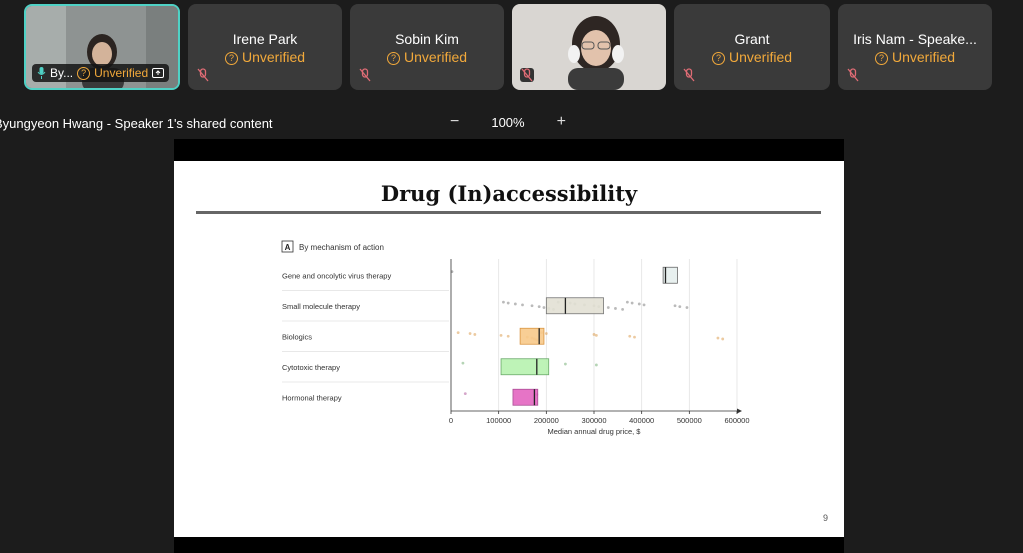 This screenshot has width=1023, height=553. I want to click on zoom-controls: − 100% +, so click(508, 122).